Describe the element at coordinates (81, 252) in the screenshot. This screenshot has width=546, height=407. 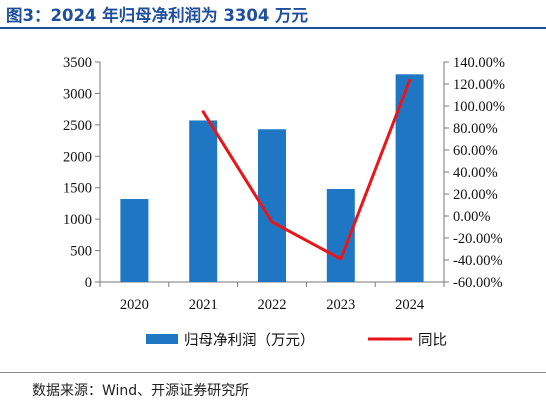
I see `y-left-tick-label: 500` at that location.